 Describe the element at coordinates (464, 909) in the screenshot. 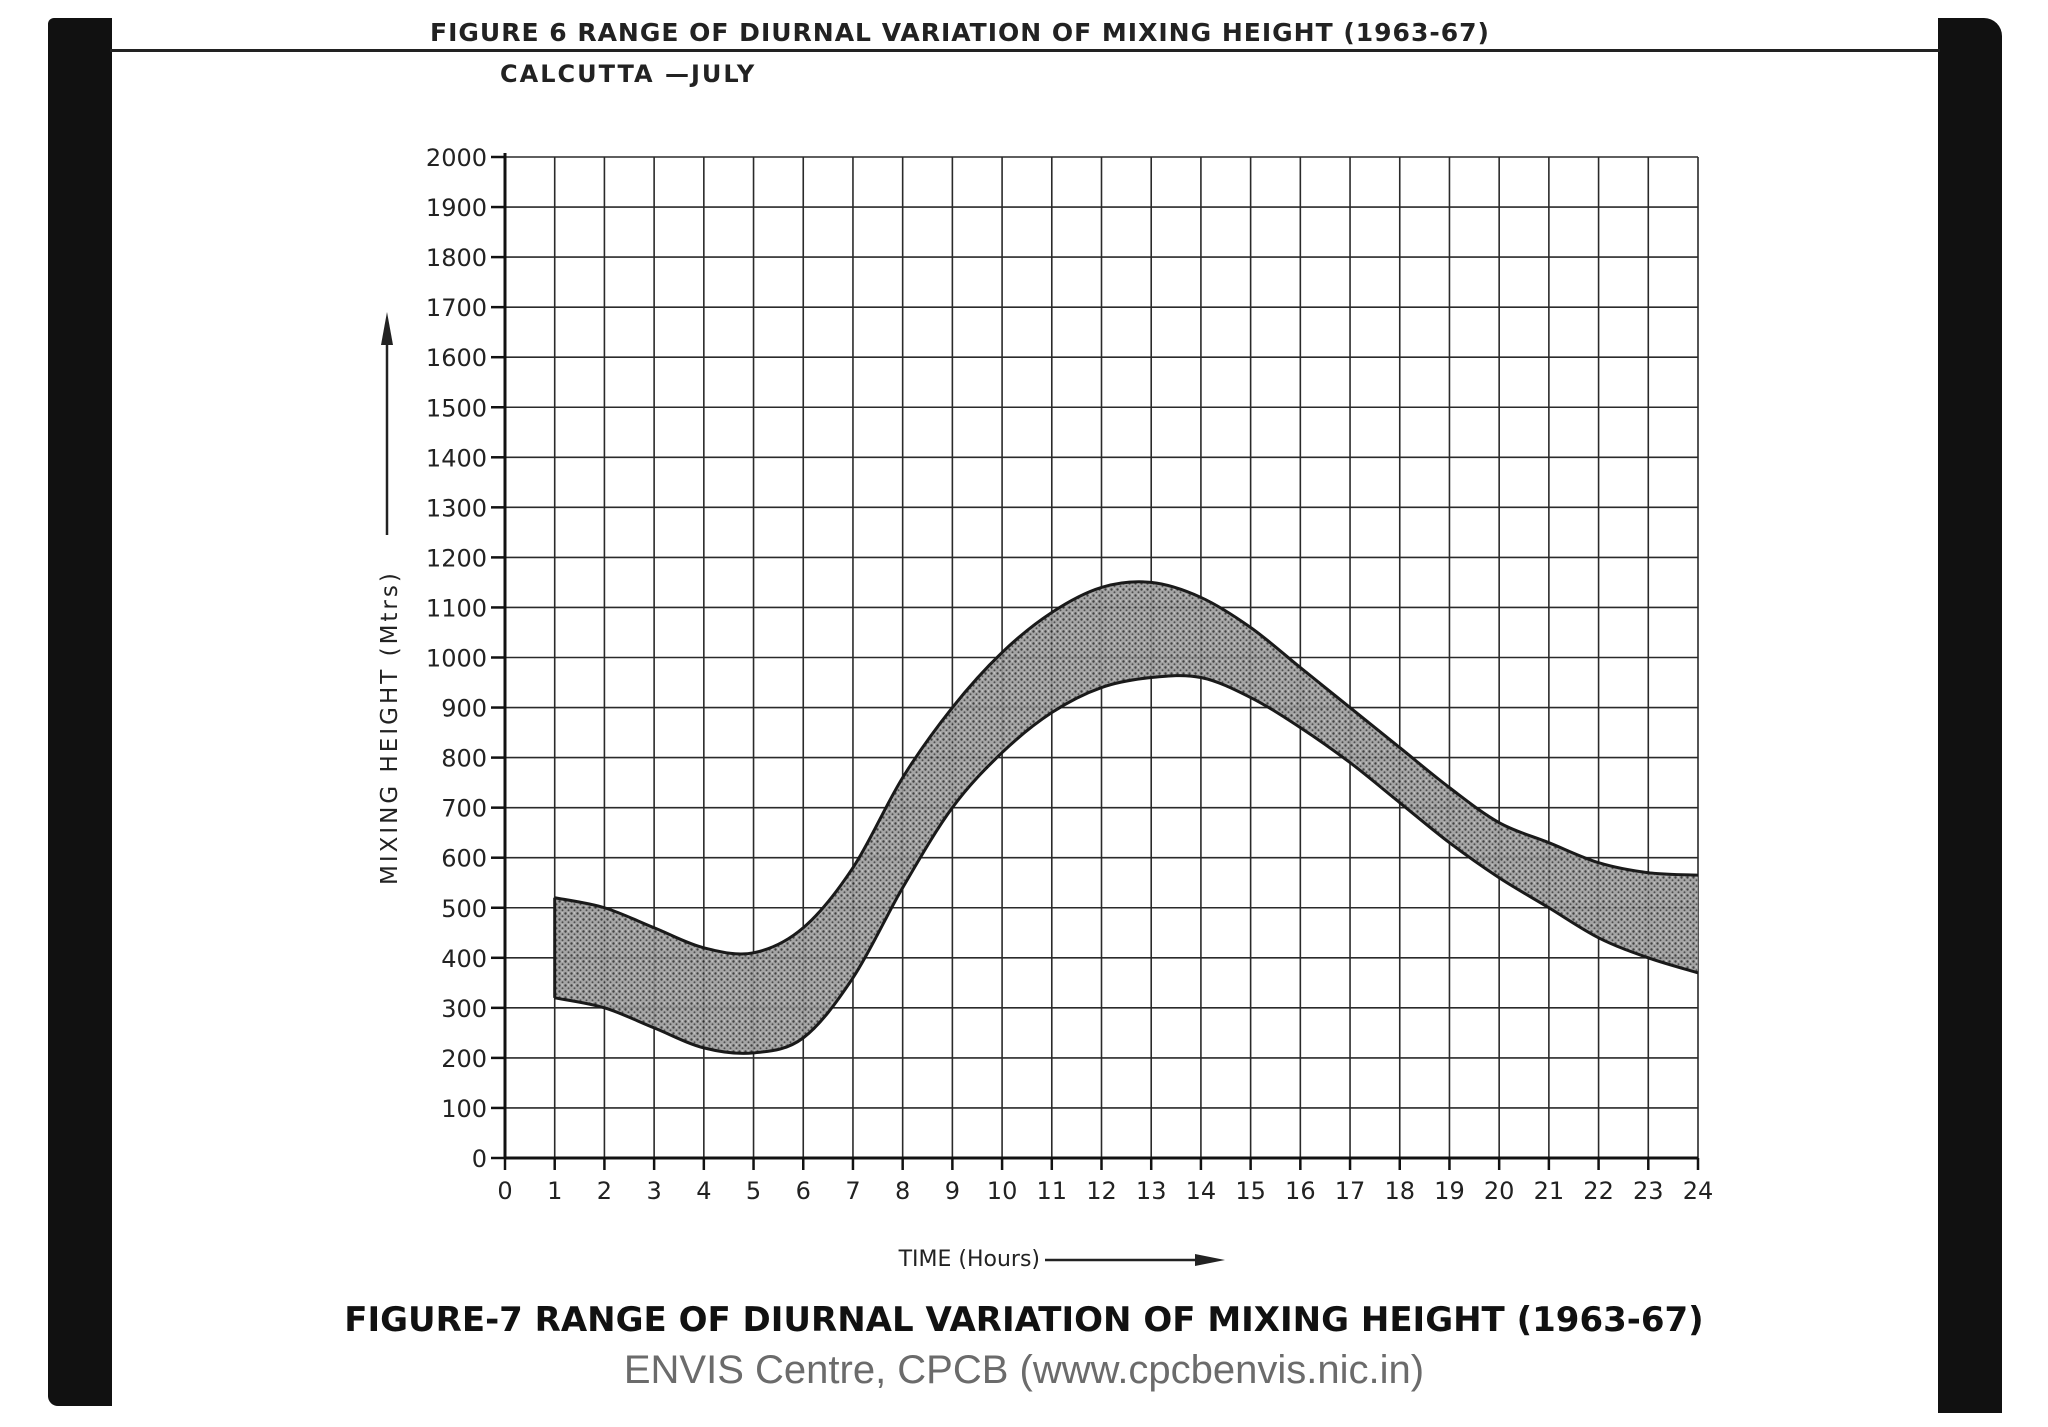

I see `y-tick-label: 500` at that location.